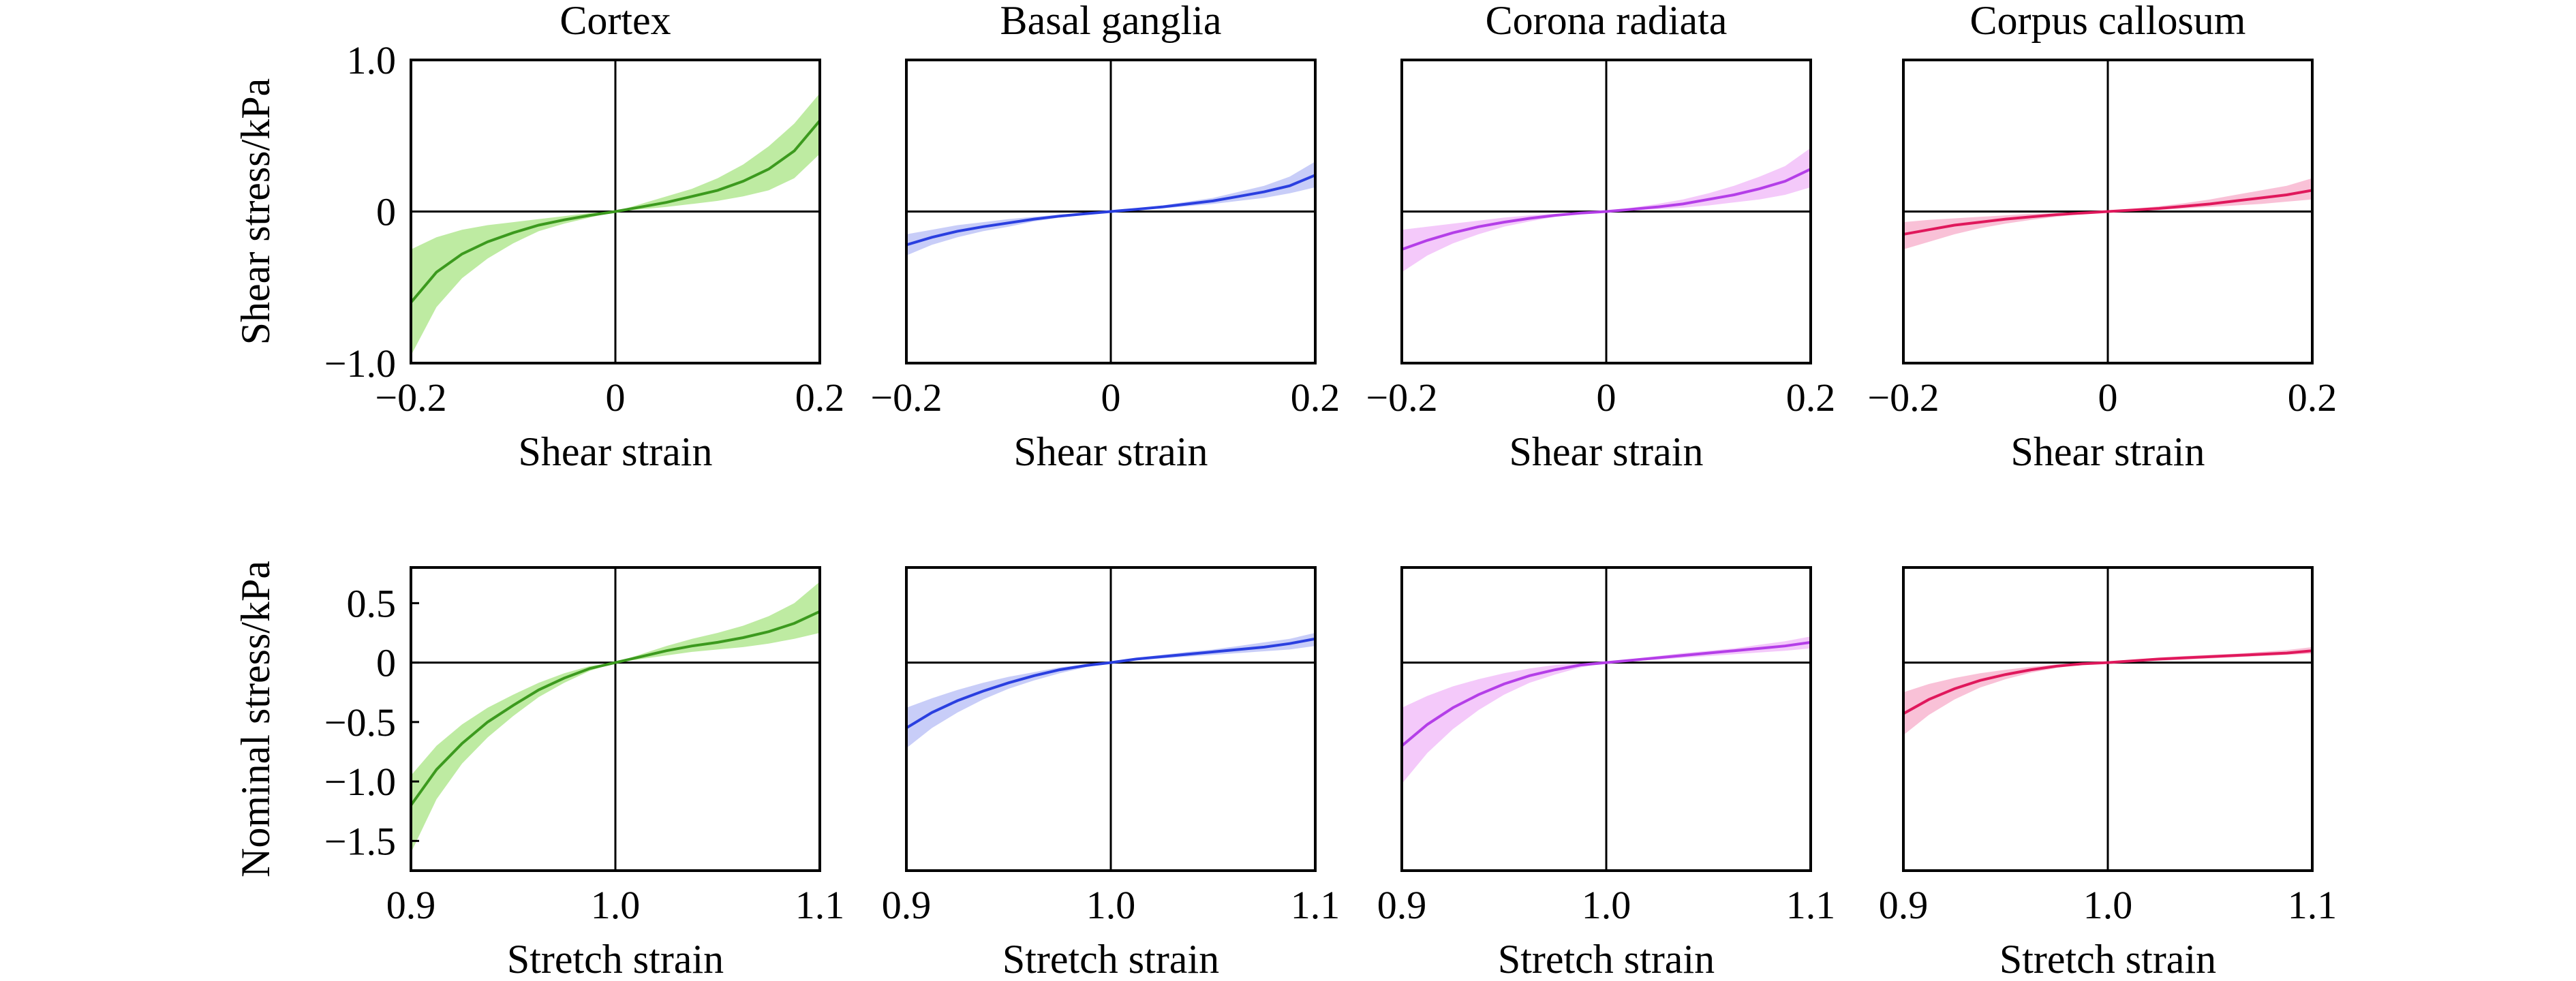 This screenshot has height=981, width=2576. Describe the element at coordinates (2102, 237) in the screenshot. I see `panel-shear-3: Corpus callosum −0.2 0 0.2 Shear strain` at that location.